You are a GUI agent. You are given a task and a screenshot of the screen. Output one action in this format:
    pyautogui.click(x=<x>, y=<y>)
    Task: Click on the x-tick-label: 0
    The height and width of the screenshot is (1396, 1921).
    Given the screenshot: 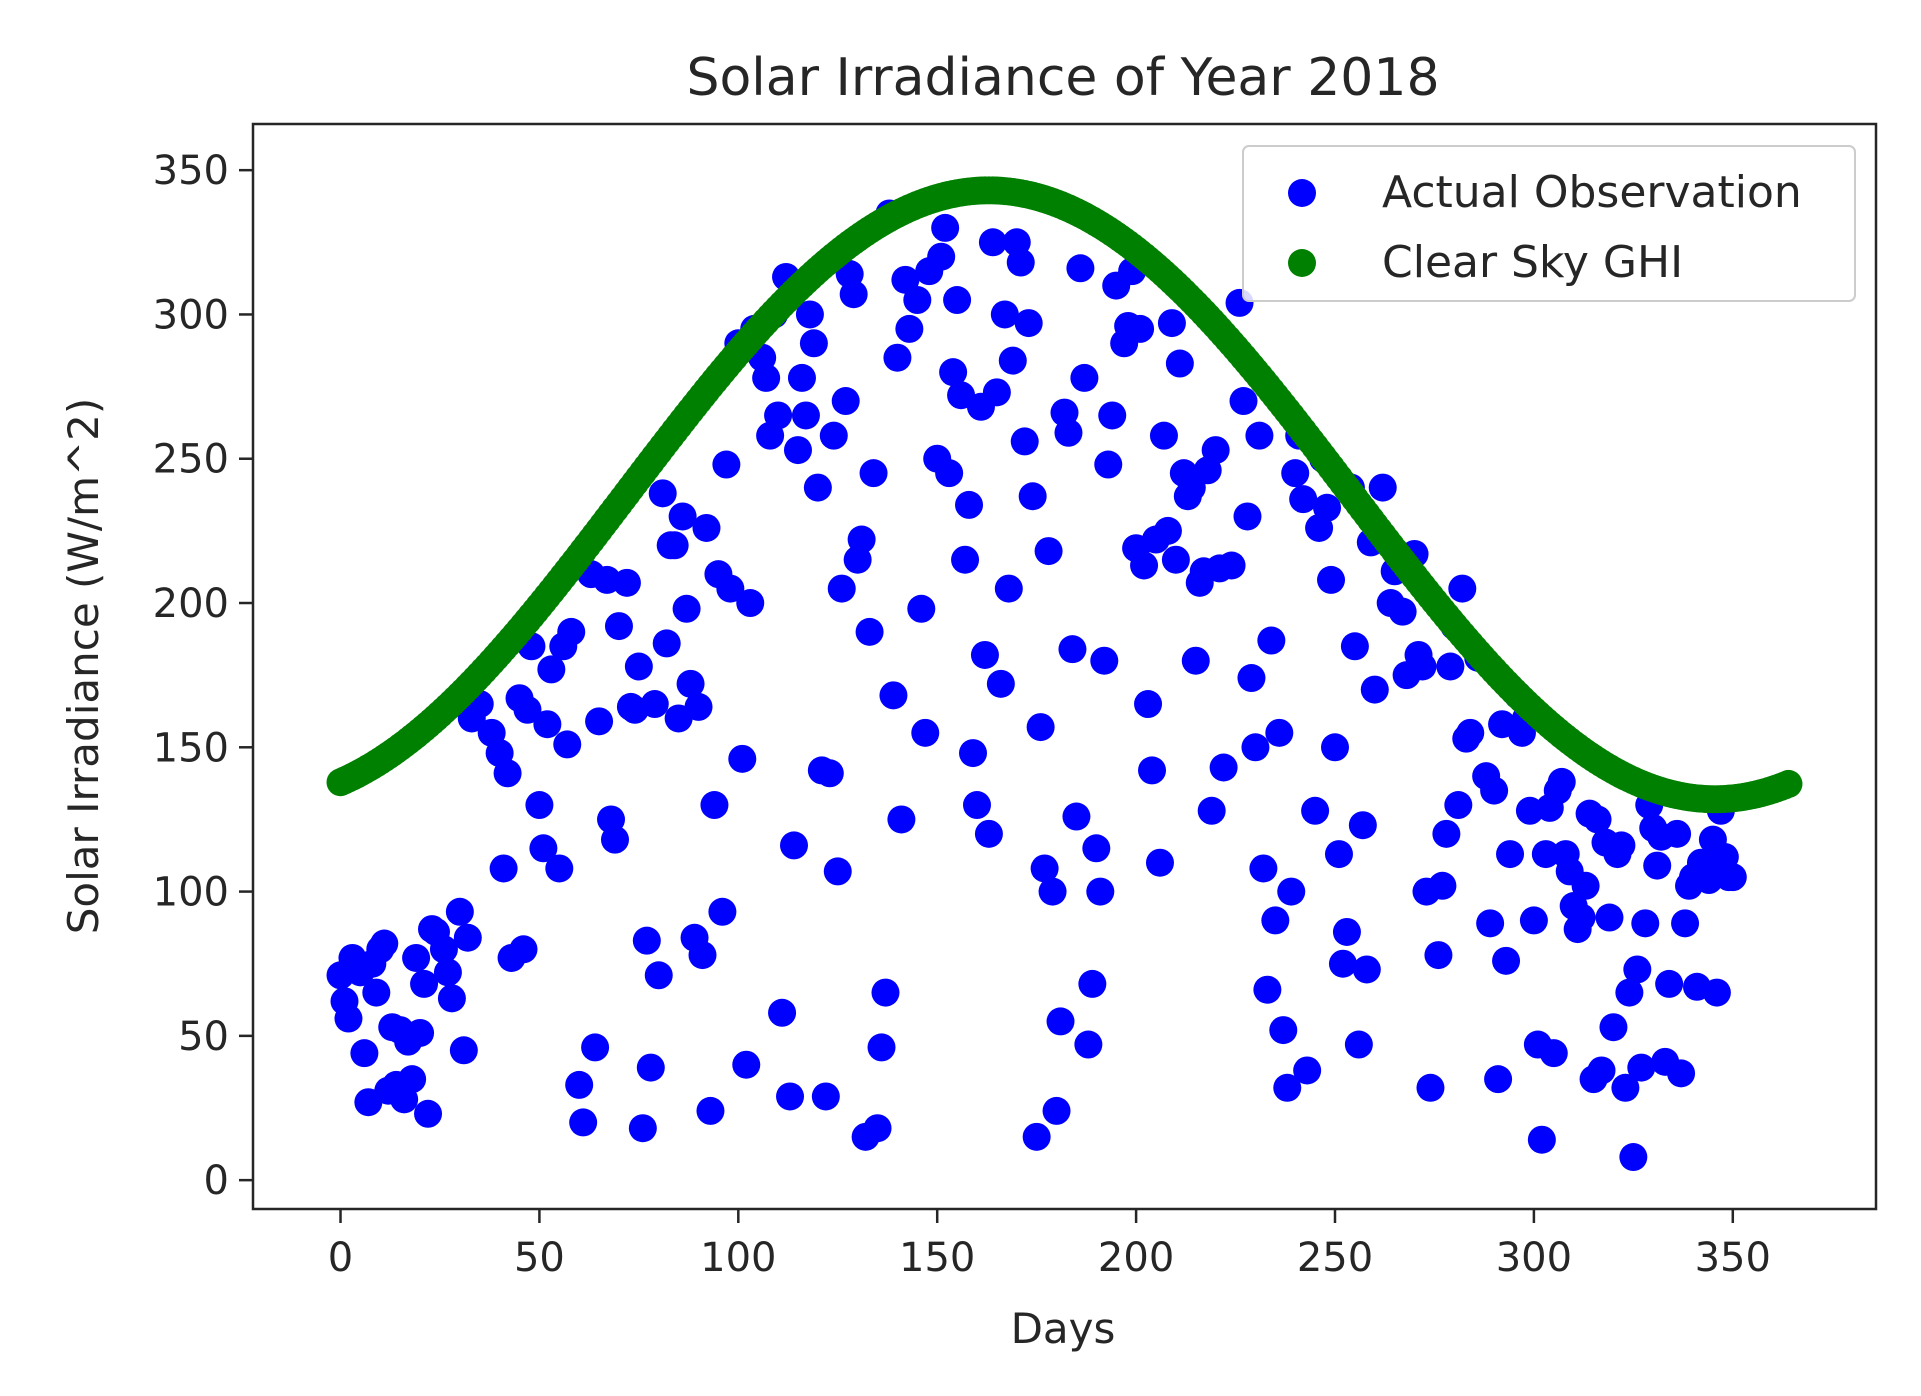 What is the action you would take?
    pyautogui.click(x=340, y=1258)
    